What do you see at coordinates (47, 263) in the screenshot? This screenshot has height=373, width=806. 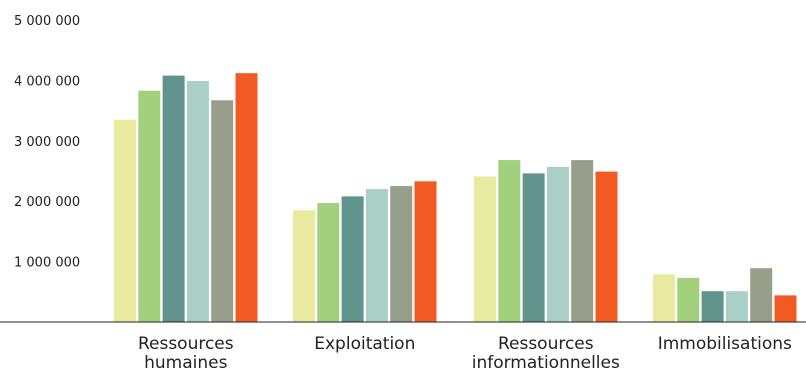 I see `y-tick-label: 1 000 000` at bounding box center [47, 263].